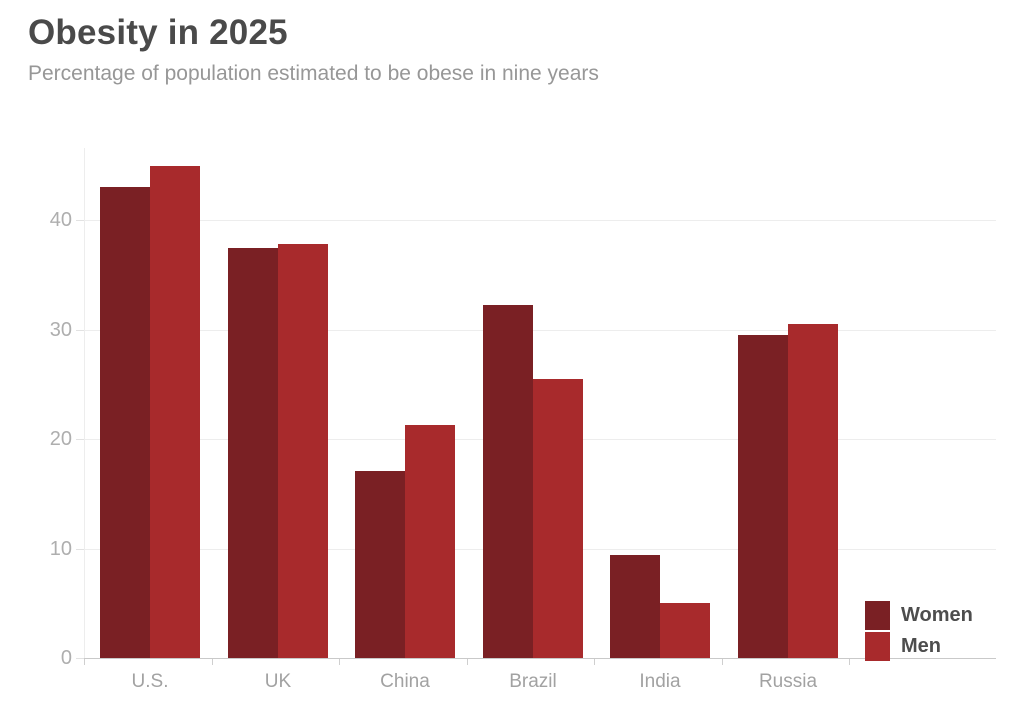 This screenshot has height=728, width=1024. What do you see at coordinates (303, 451) in the screenshot?
I see `bar-men-uk` at bounding box center [303, 451].